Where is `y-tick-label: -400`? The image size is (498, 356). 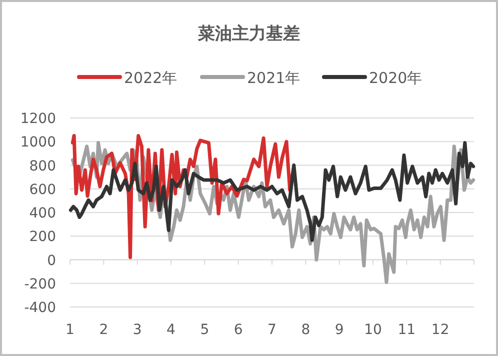
y-tick-label: -400 is located at coordinates (40, 308).